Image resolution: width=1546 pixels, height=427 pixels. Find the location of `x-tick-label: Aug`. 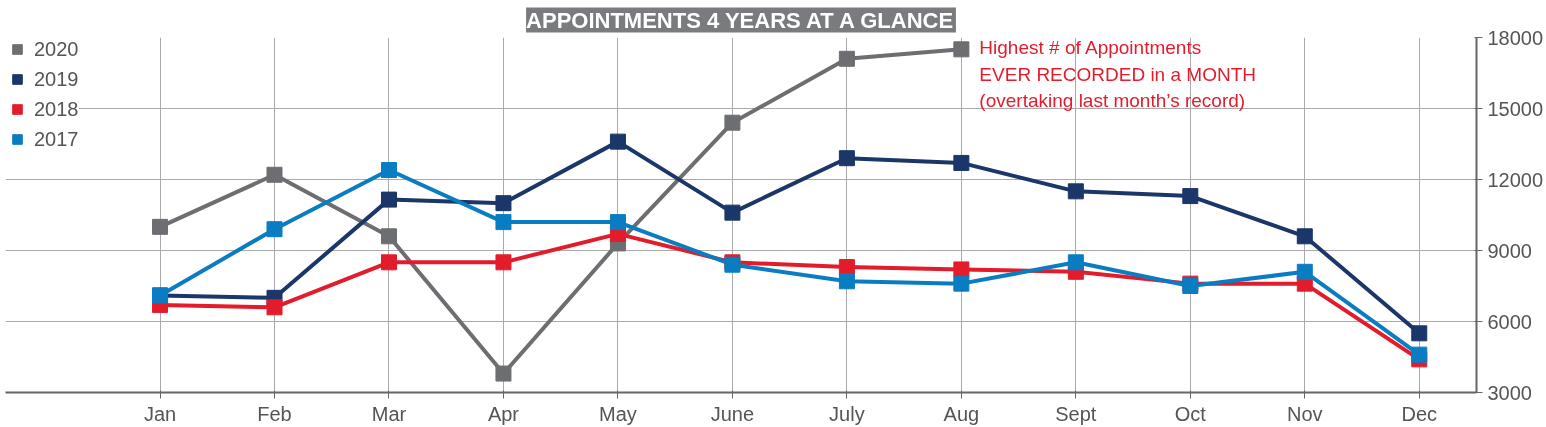

x-tick-label: Aug is located at coordinates (961, 413).